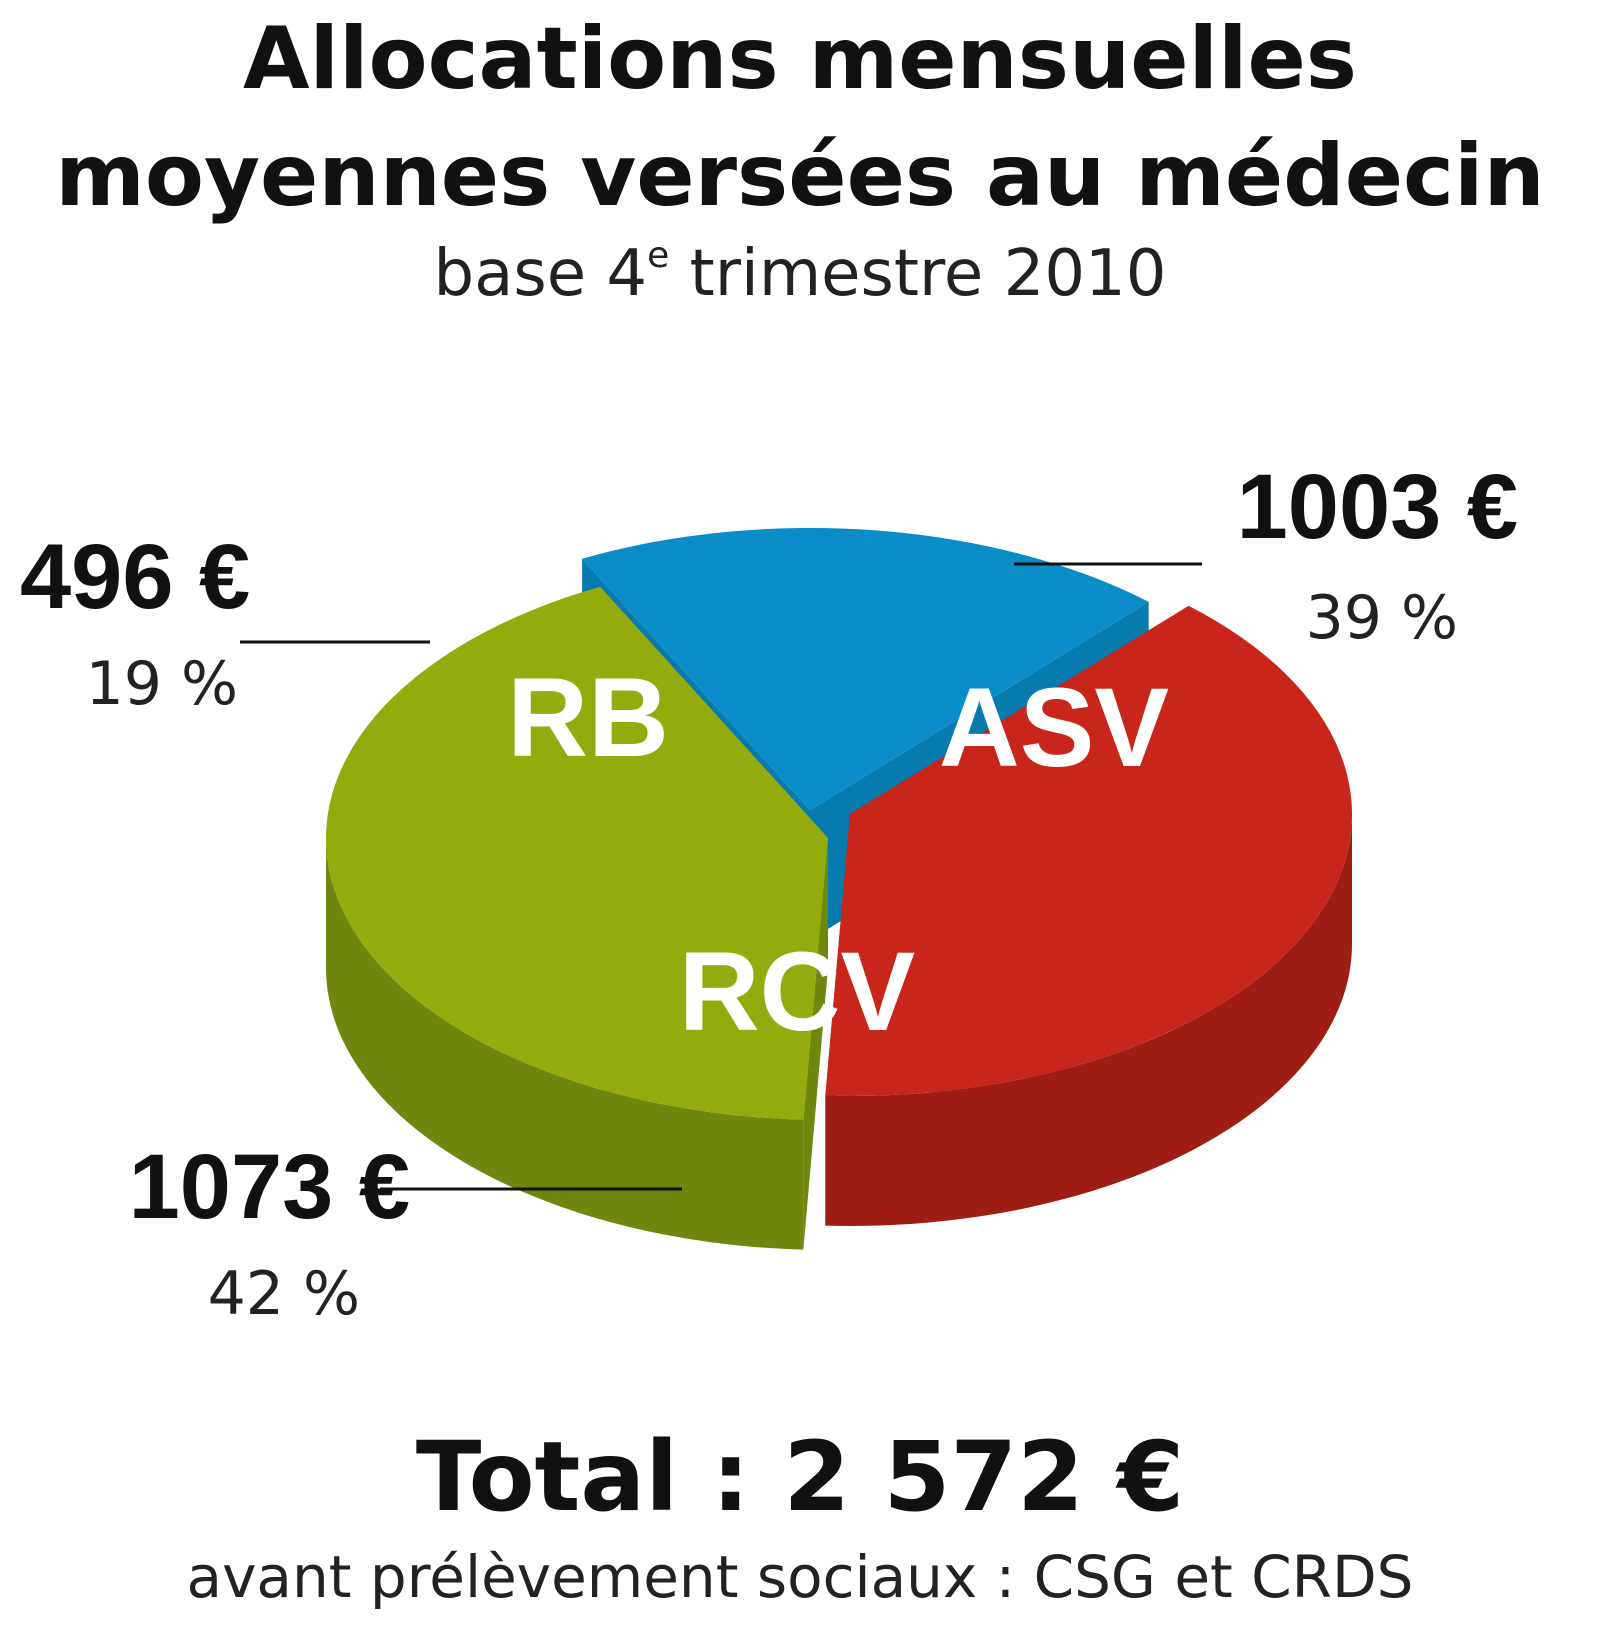 The image size is (1600, 1629). Describe the element at coordinates (797, 991) in the screenshot. I see `slice-label-rcv: RCV` at that location.